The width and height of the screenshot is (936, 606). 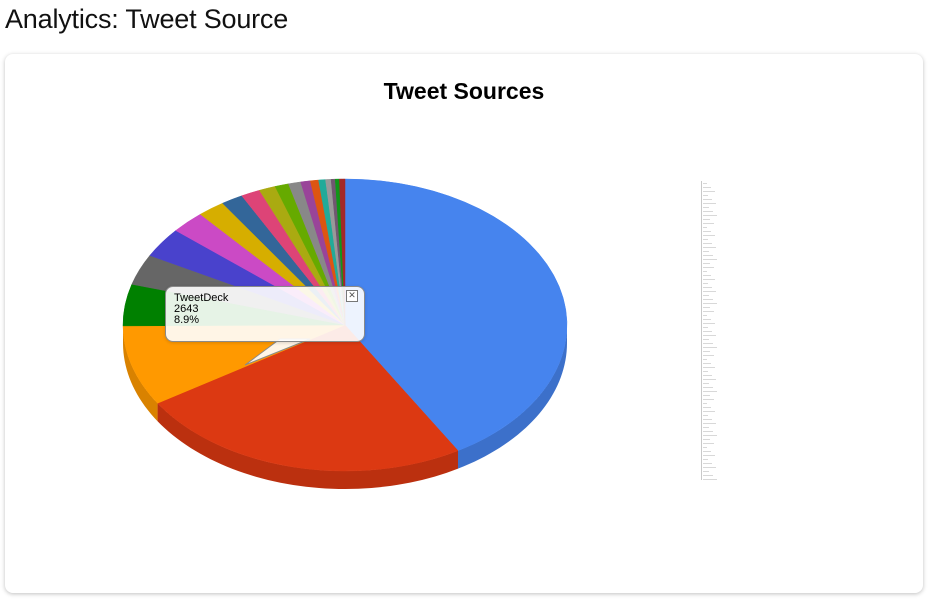 I want to click on tooltip-label: TweetDeck, so click(x=201, y=298).